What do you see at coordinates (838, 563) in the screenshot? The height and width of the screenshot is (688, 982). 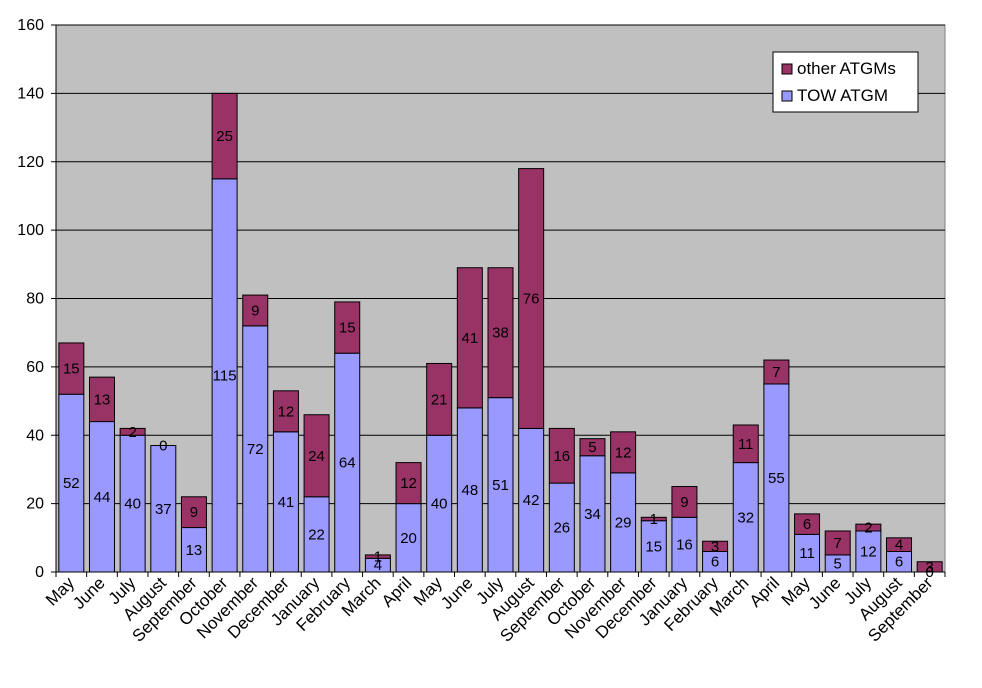 I see `data-label-tow-atgm: 5` at bounding box center [838, 563].